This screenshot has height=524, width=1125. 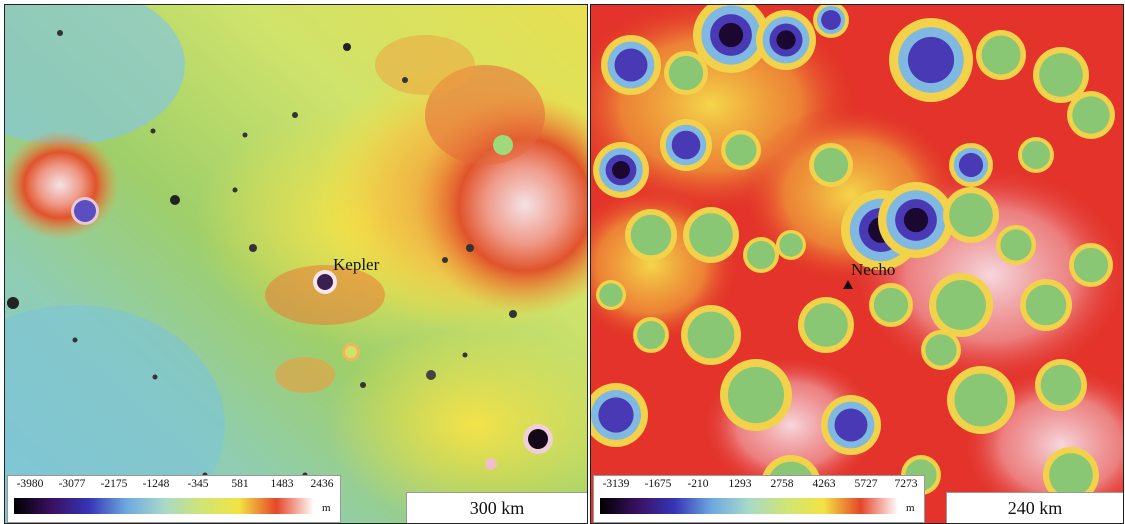 What do you see at coordinates (906, 484) in the screenshot?
I see `right-legend-tick: 7273` at bounding box center [906, 484].